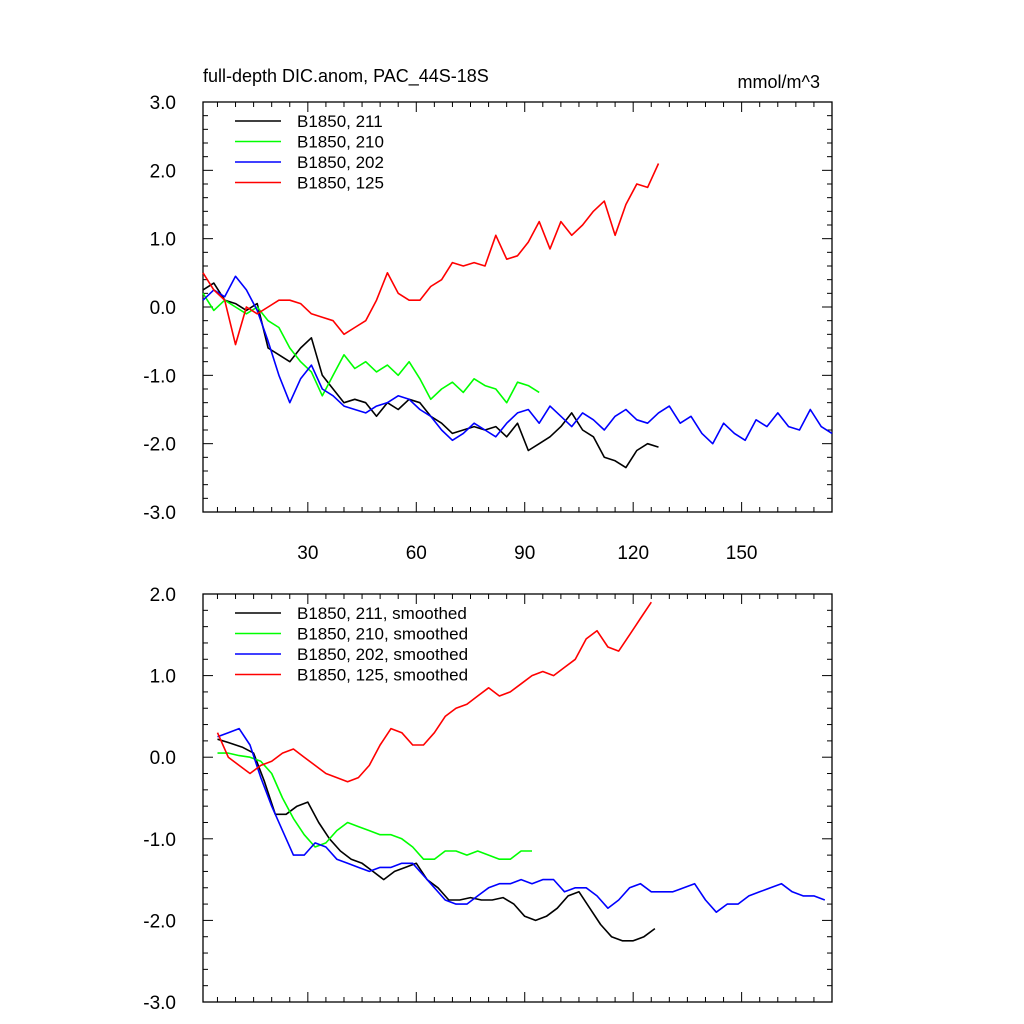  Describe the element at coordinates (382, 613) in the screenshot. I see `legend-label: B1850, 211, smoothed` at that location.